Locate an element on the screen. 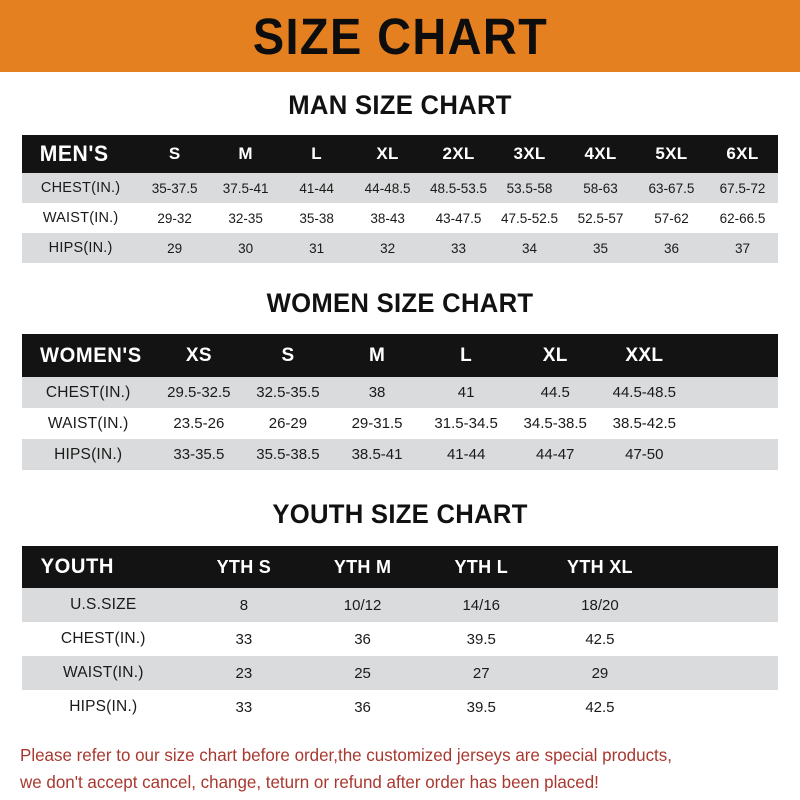  youth-size-header-yth-xl: YTH XL is located at coordinates (600, 566).